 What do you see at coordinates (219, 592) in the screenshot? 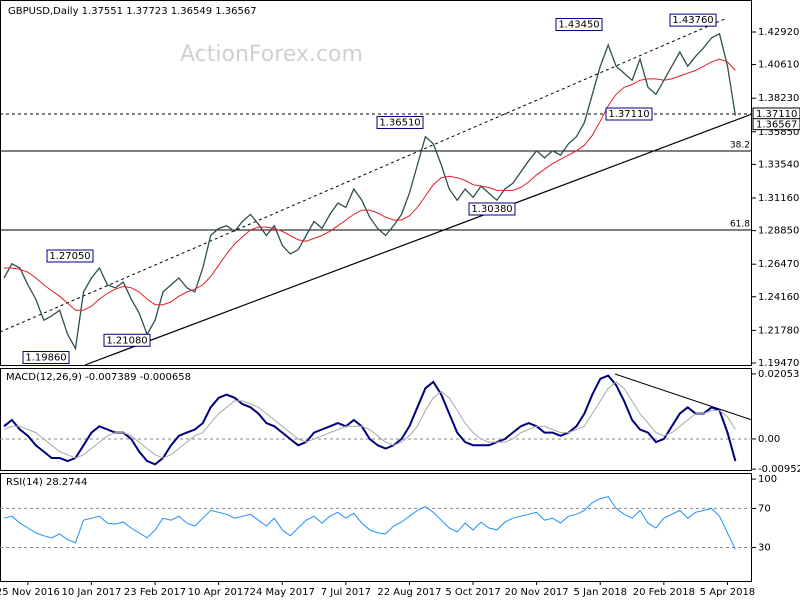
I see `x-tick-label: 10 Apr 2017` at bounding box center [219, 592].